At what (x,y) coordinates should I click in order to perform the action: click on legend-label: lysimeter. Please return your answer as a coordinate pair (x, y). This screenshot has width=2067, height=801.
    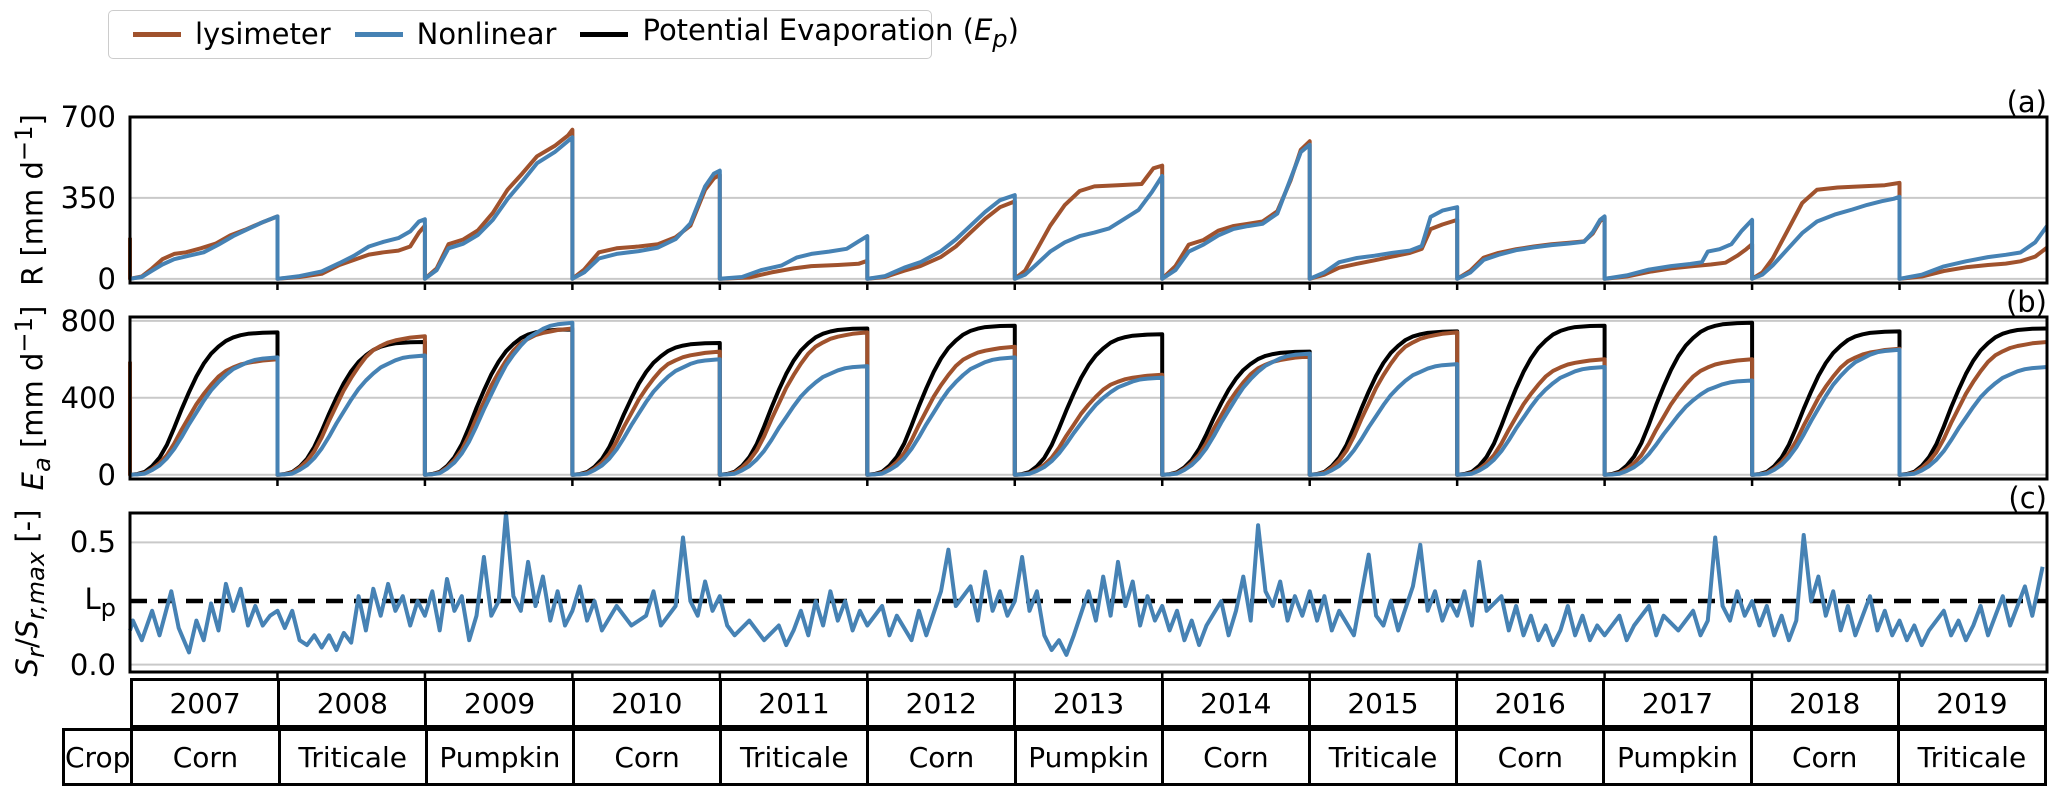
    Looking at the image, I should click on (263, 34).